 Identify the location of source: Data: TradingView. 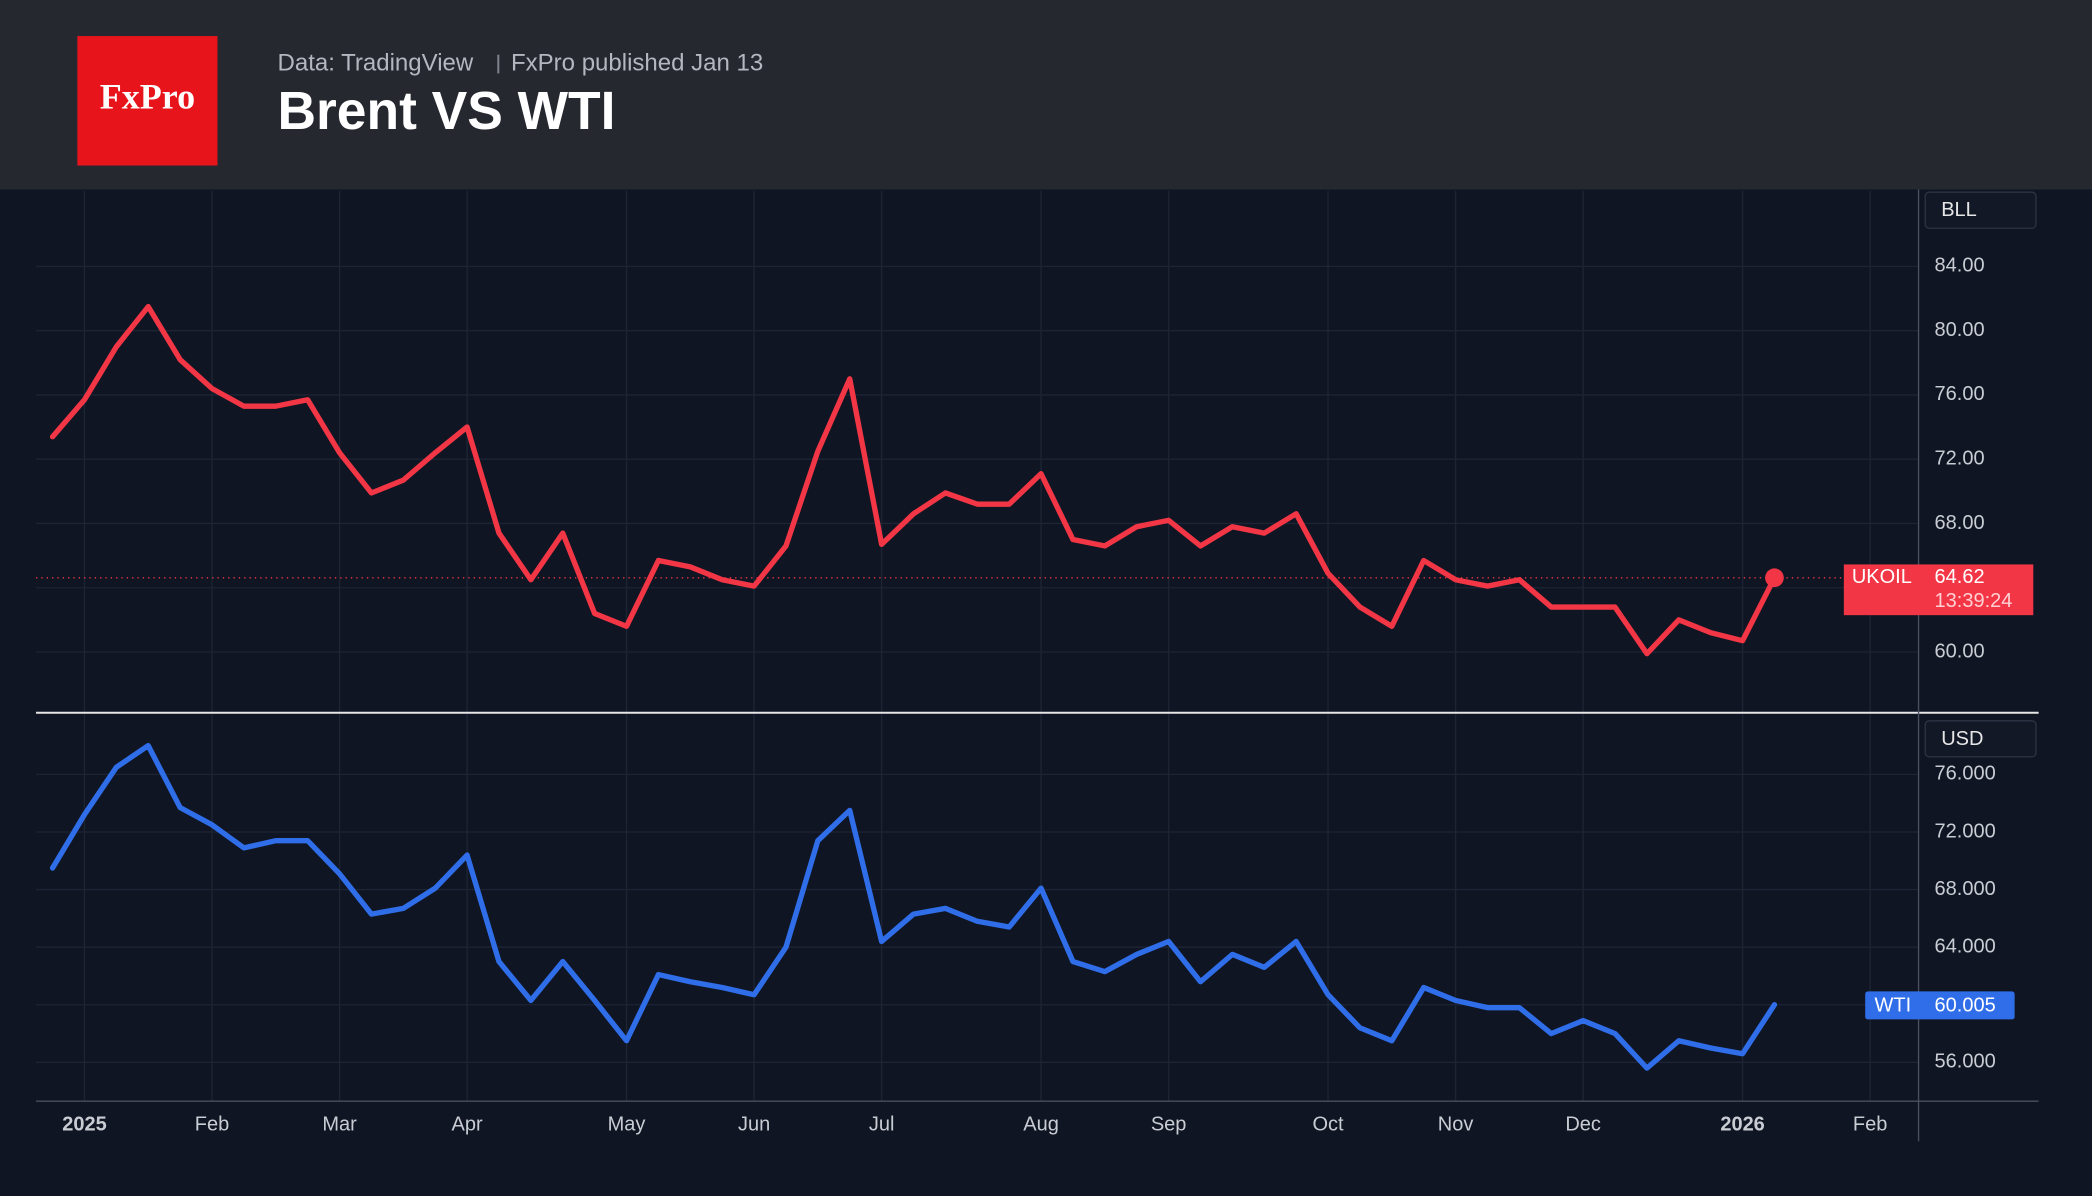
(376, 62).